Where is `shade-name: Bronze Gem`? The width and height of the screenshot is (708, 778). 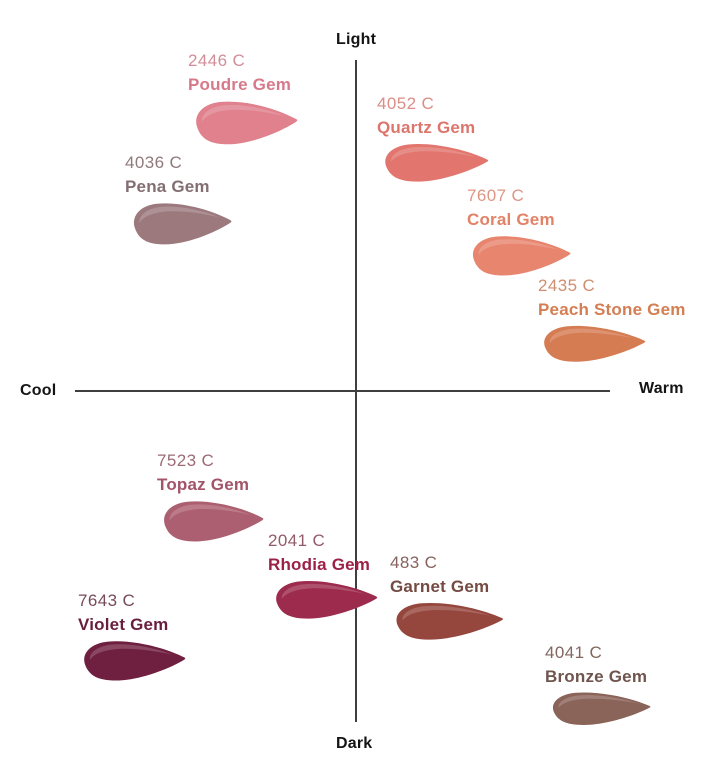 shade-name: Bronze Gem is located at coordinates (596, 676).